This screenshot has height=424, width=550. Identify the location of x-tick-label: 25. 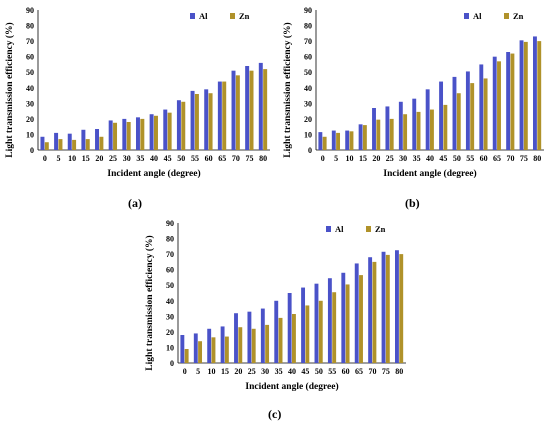
(390, 158).